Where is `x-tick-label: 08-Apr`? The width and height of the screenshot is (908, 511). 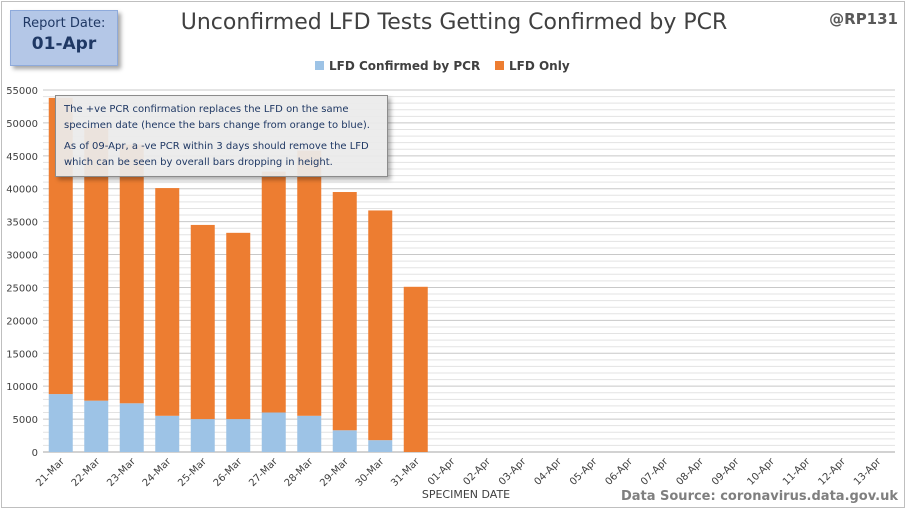
x-tick-label: 08-Apr is located at coordinates (690, 472).